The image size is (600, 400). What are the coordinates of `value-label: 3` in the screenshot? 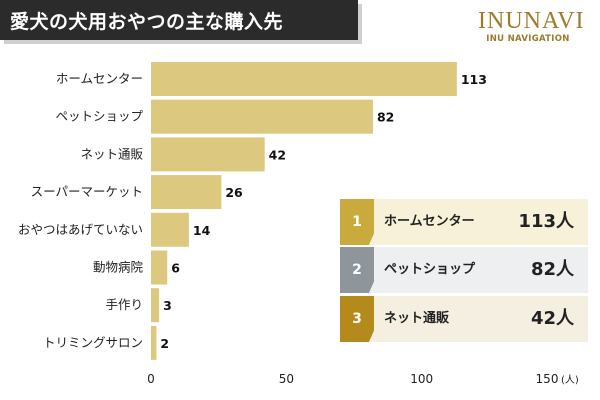 It's located at (167, 305).